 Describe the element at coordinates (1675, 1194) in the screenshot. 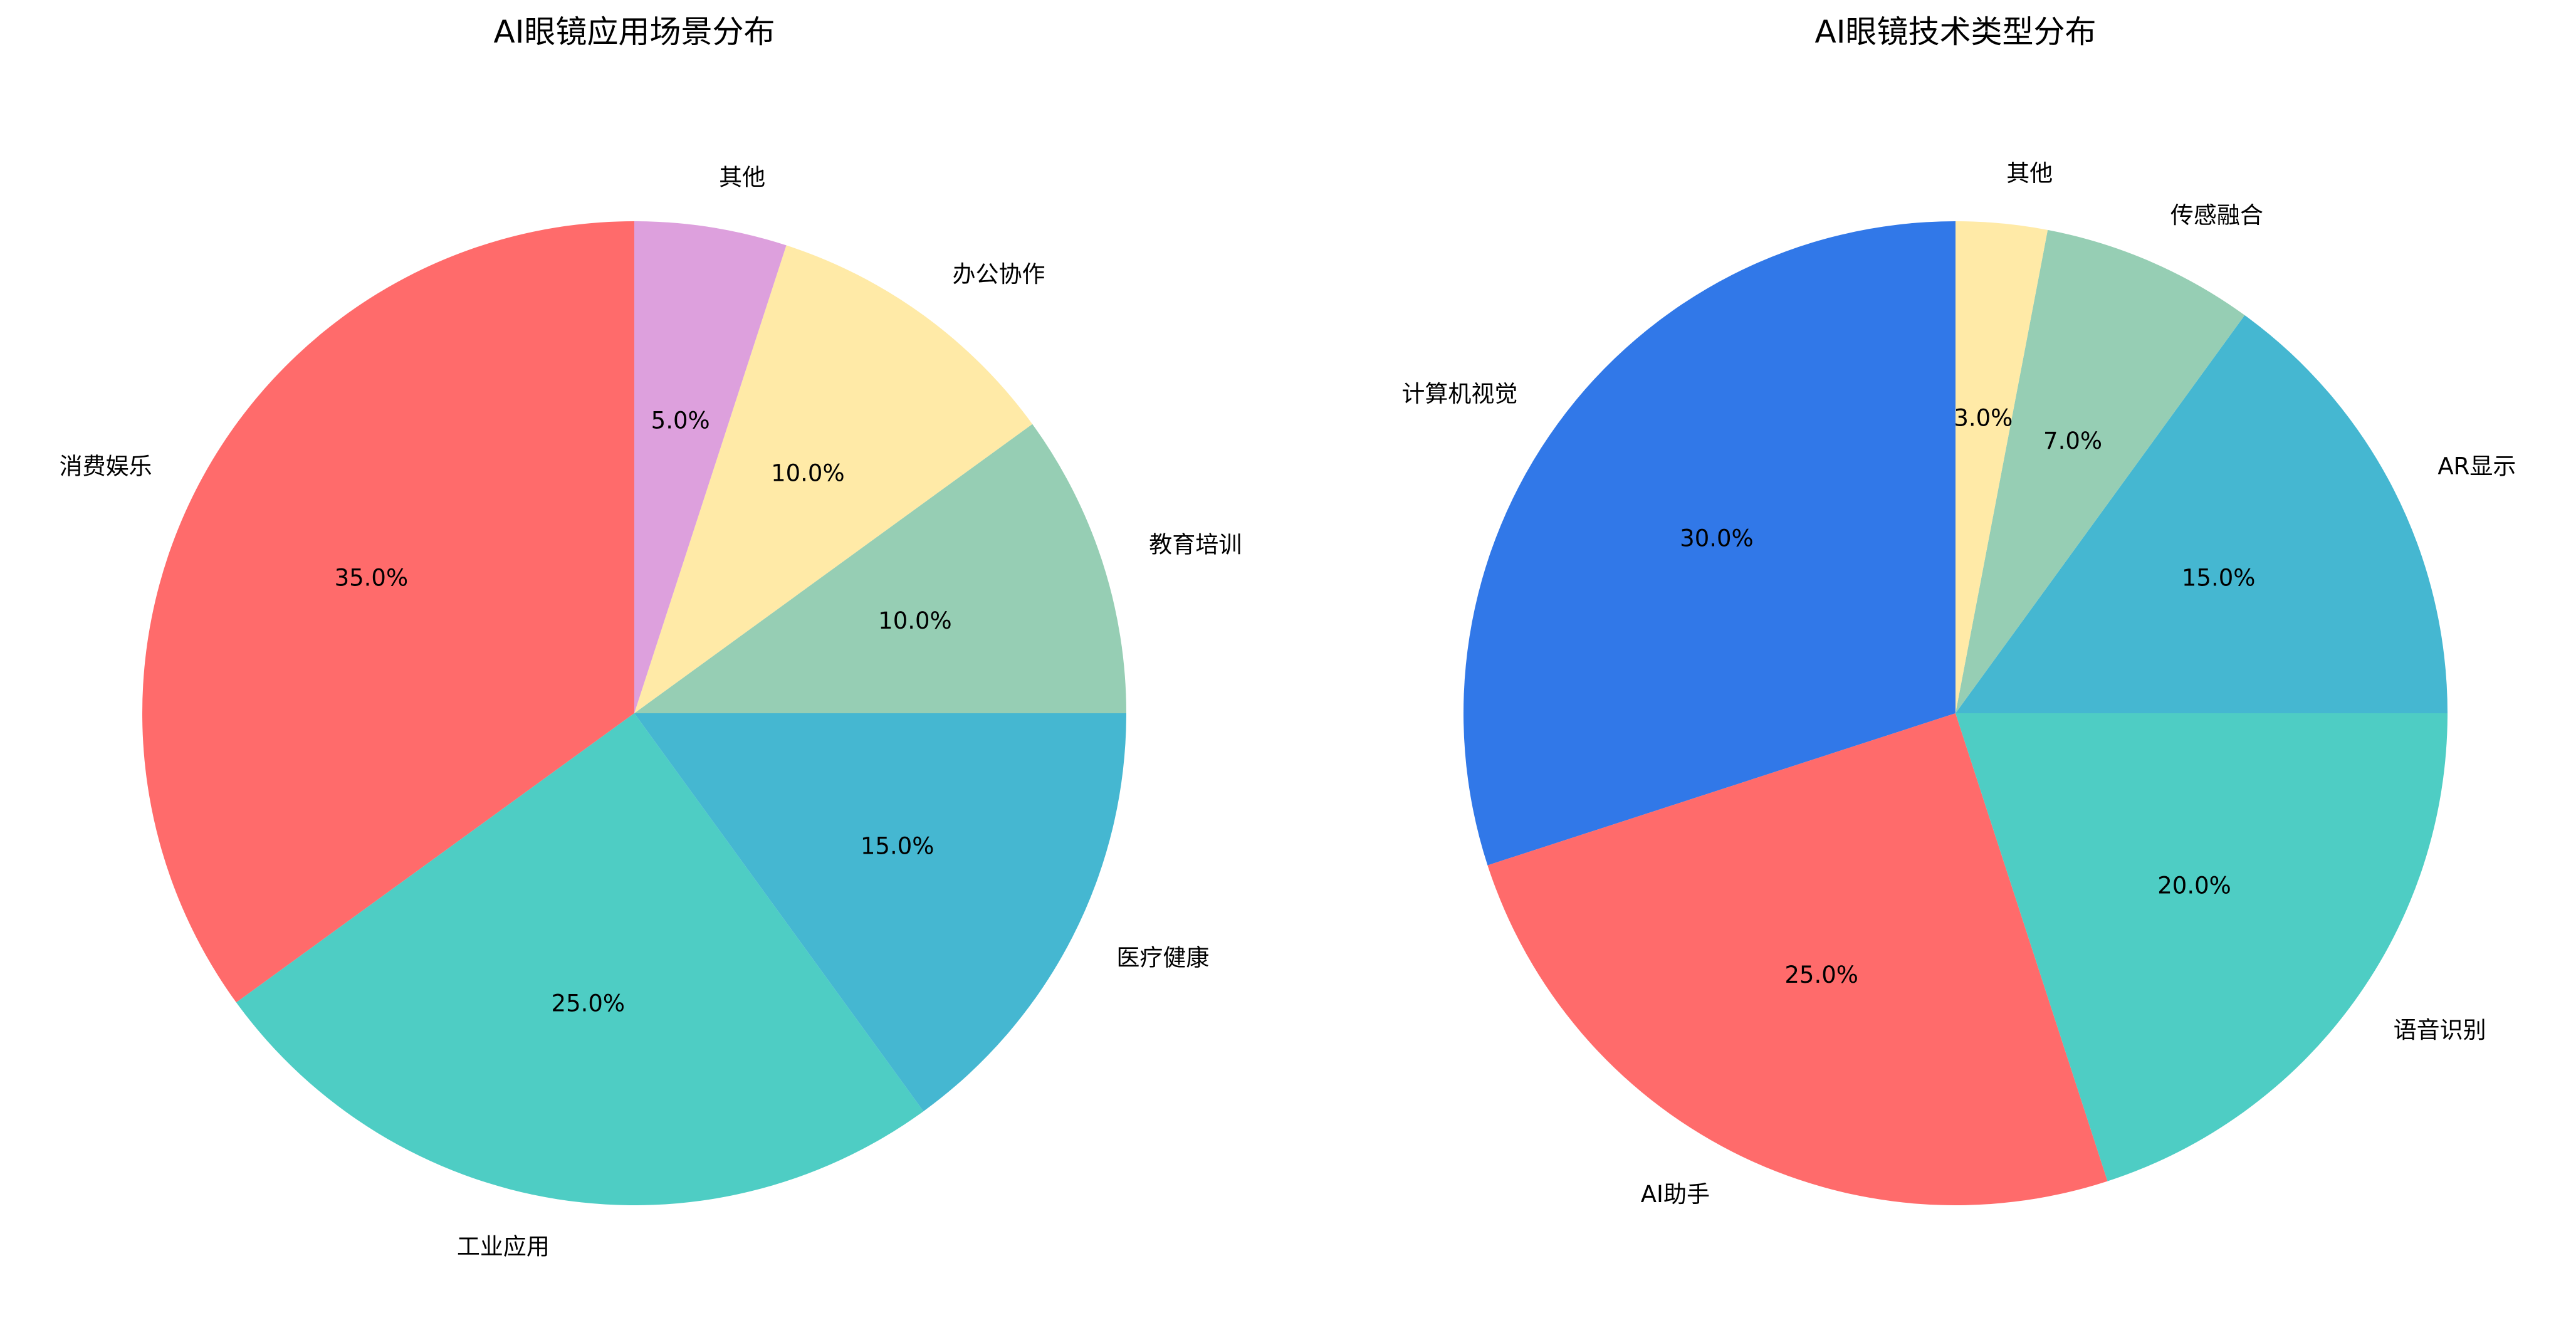

I see `slice-label: AI助手` at that location.